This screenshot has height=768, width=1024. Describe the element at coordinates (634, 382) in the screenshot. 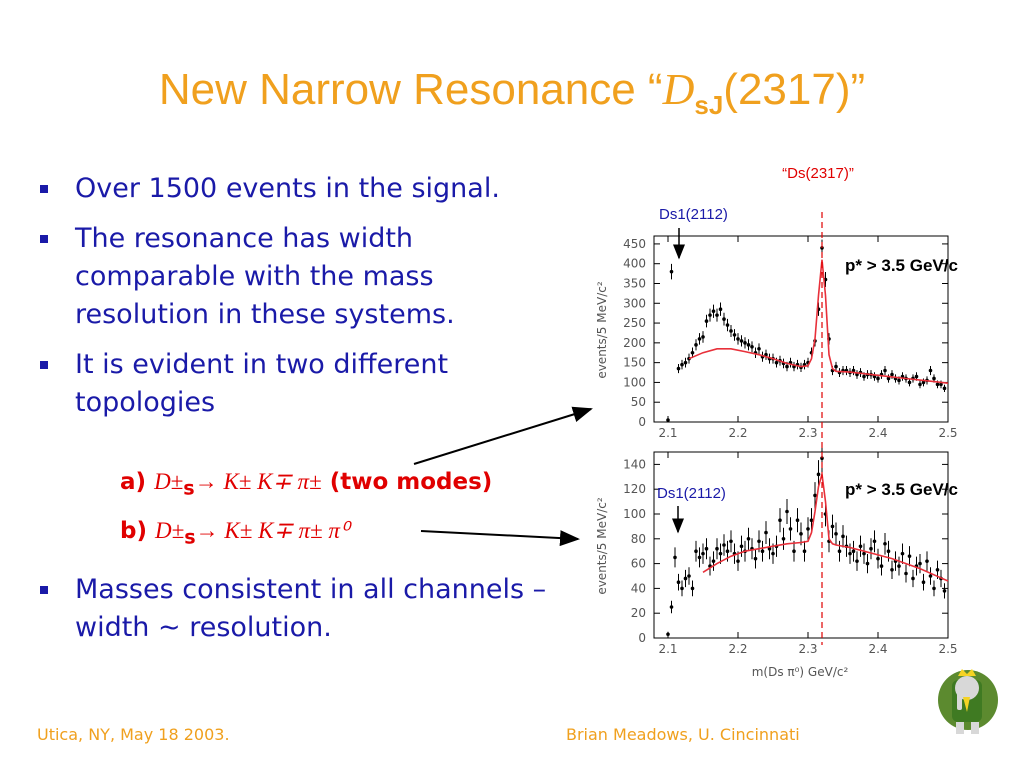

I see `y-tick-label: 100` at that location.